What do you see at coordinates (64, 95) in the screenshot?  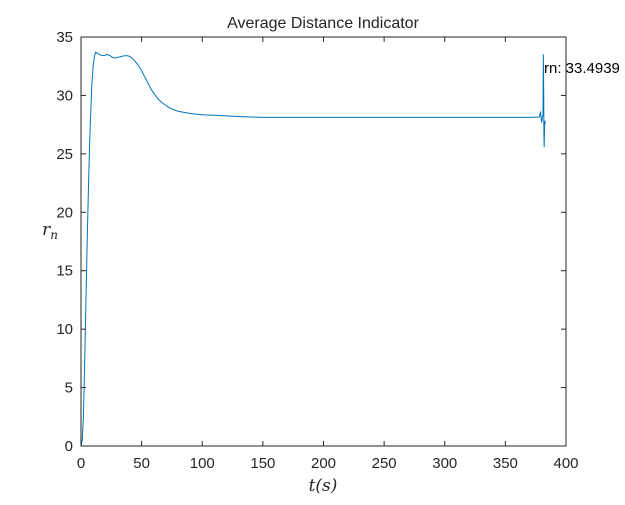 I see `y-tick-label: 30` at bounding box center [64, 95].